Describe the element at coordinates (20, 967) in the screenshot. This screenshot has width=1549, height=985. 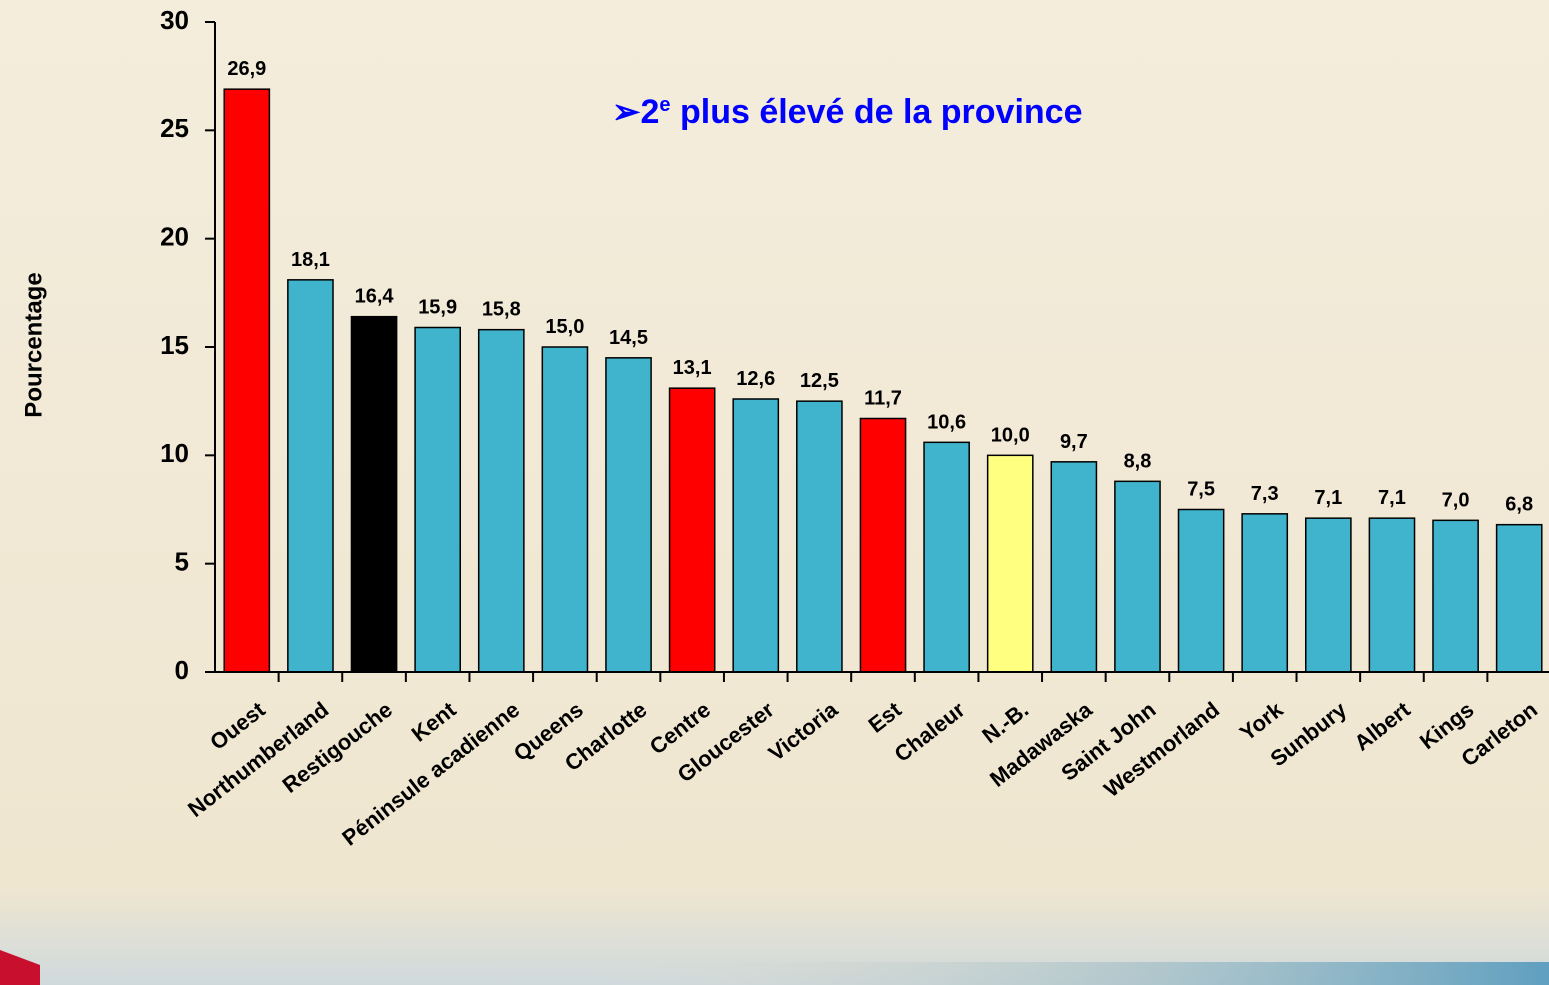
I see `logo` at that location.